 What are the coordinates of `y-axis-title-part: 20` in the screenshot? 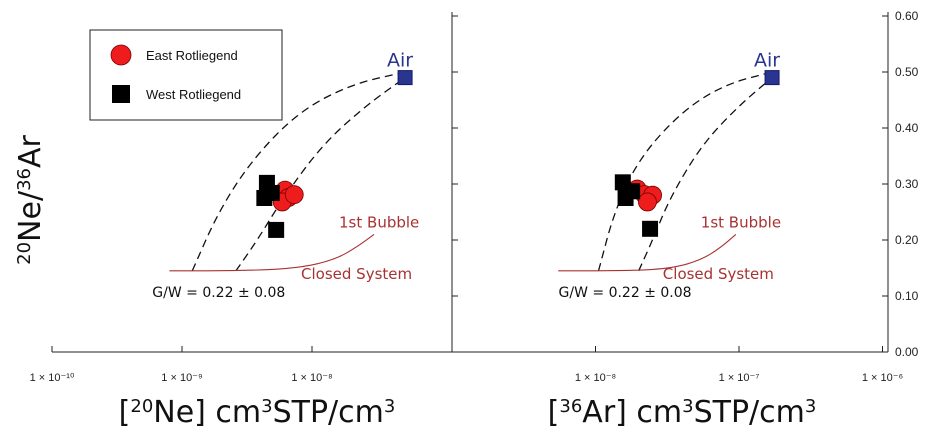 It's located at (24, 253).